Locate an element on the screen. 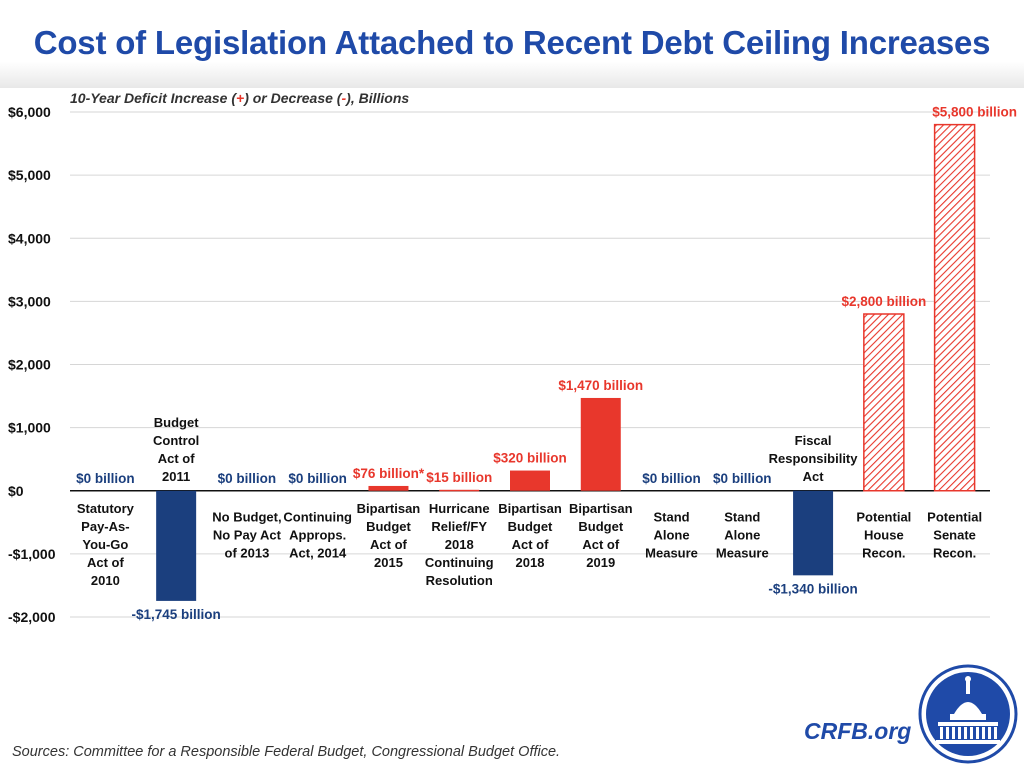 The height and width of the screenshot is (768, 1024). category-label: Control is located at coordinates (176, 440).